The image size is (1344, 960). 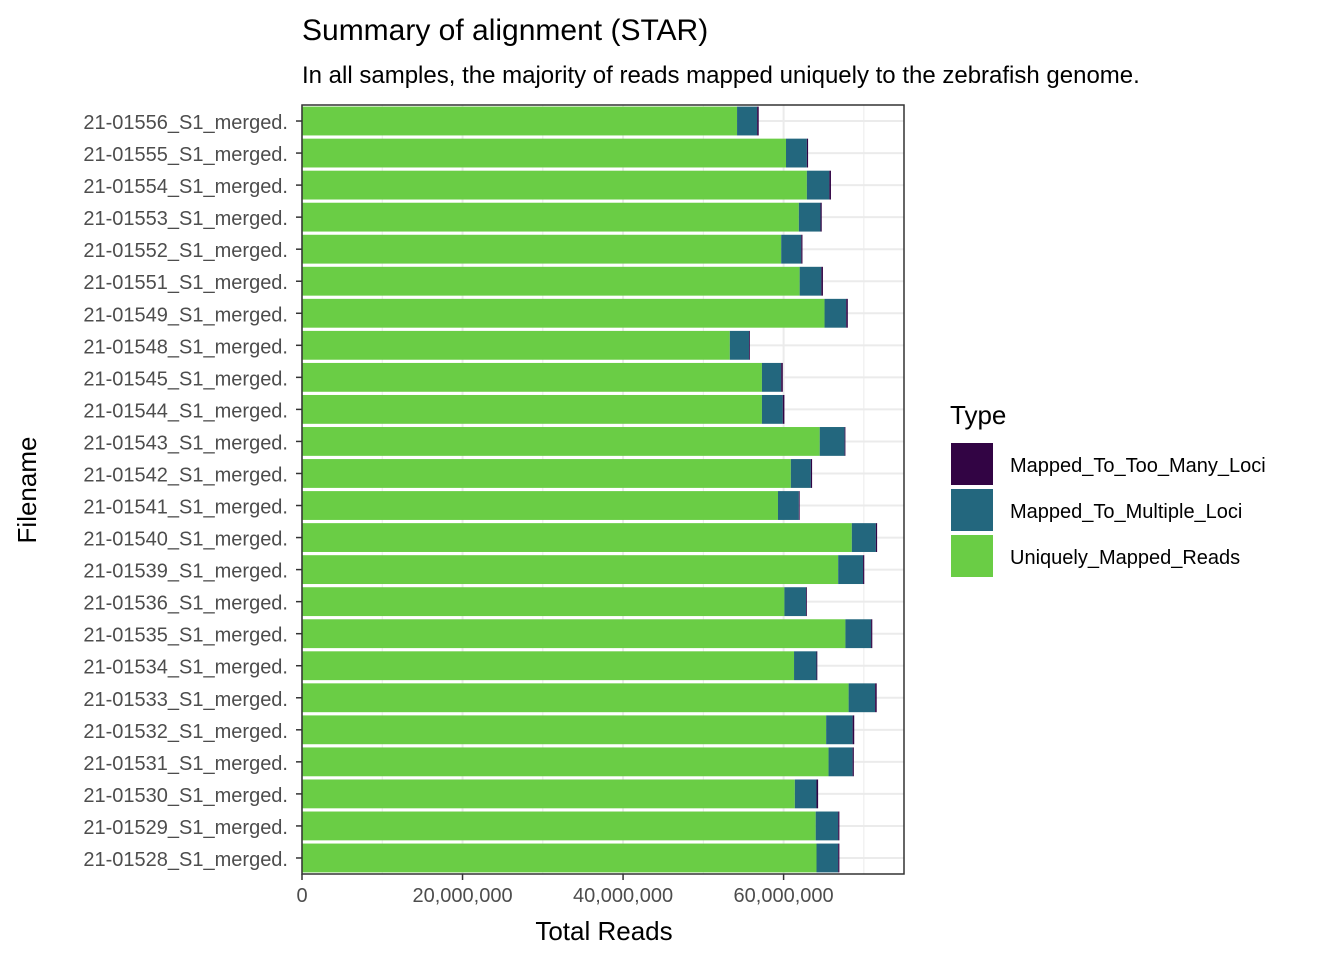 What do you see at coordinates (185, 668) in the screenshot?
I see `y-tick-label: 21-01534_S1_merged.` at bounding box center [185, 668].